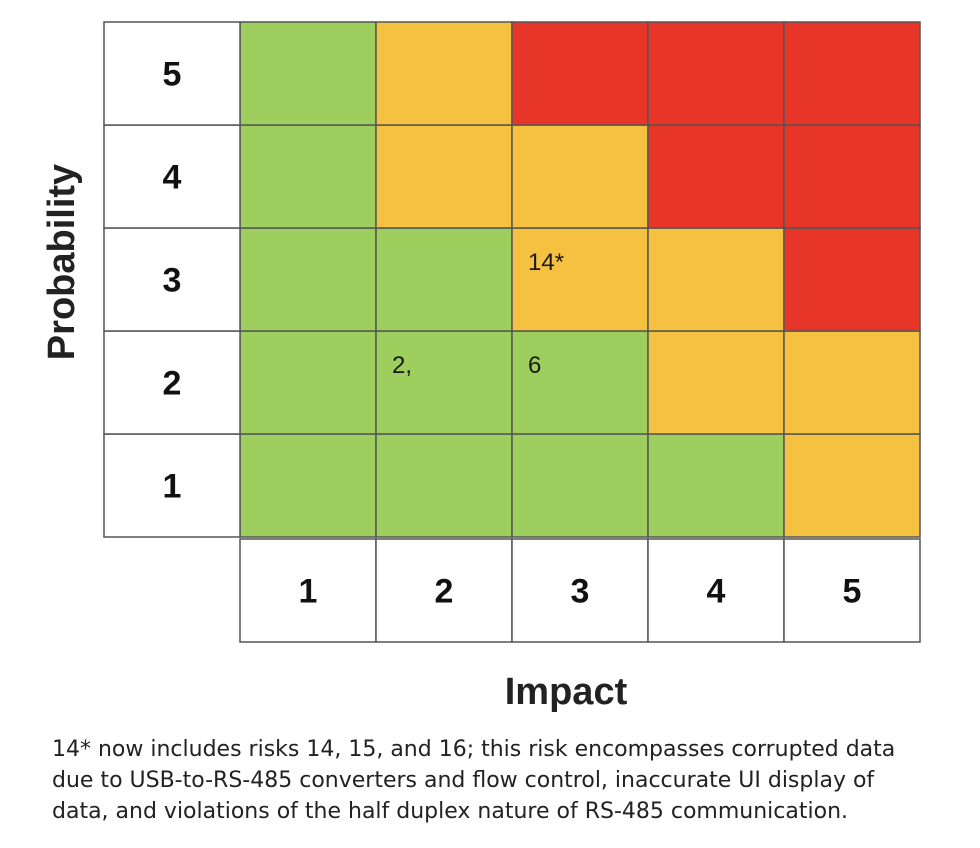  I want to click on y-tick-label-4: 4, so click(172, 178).